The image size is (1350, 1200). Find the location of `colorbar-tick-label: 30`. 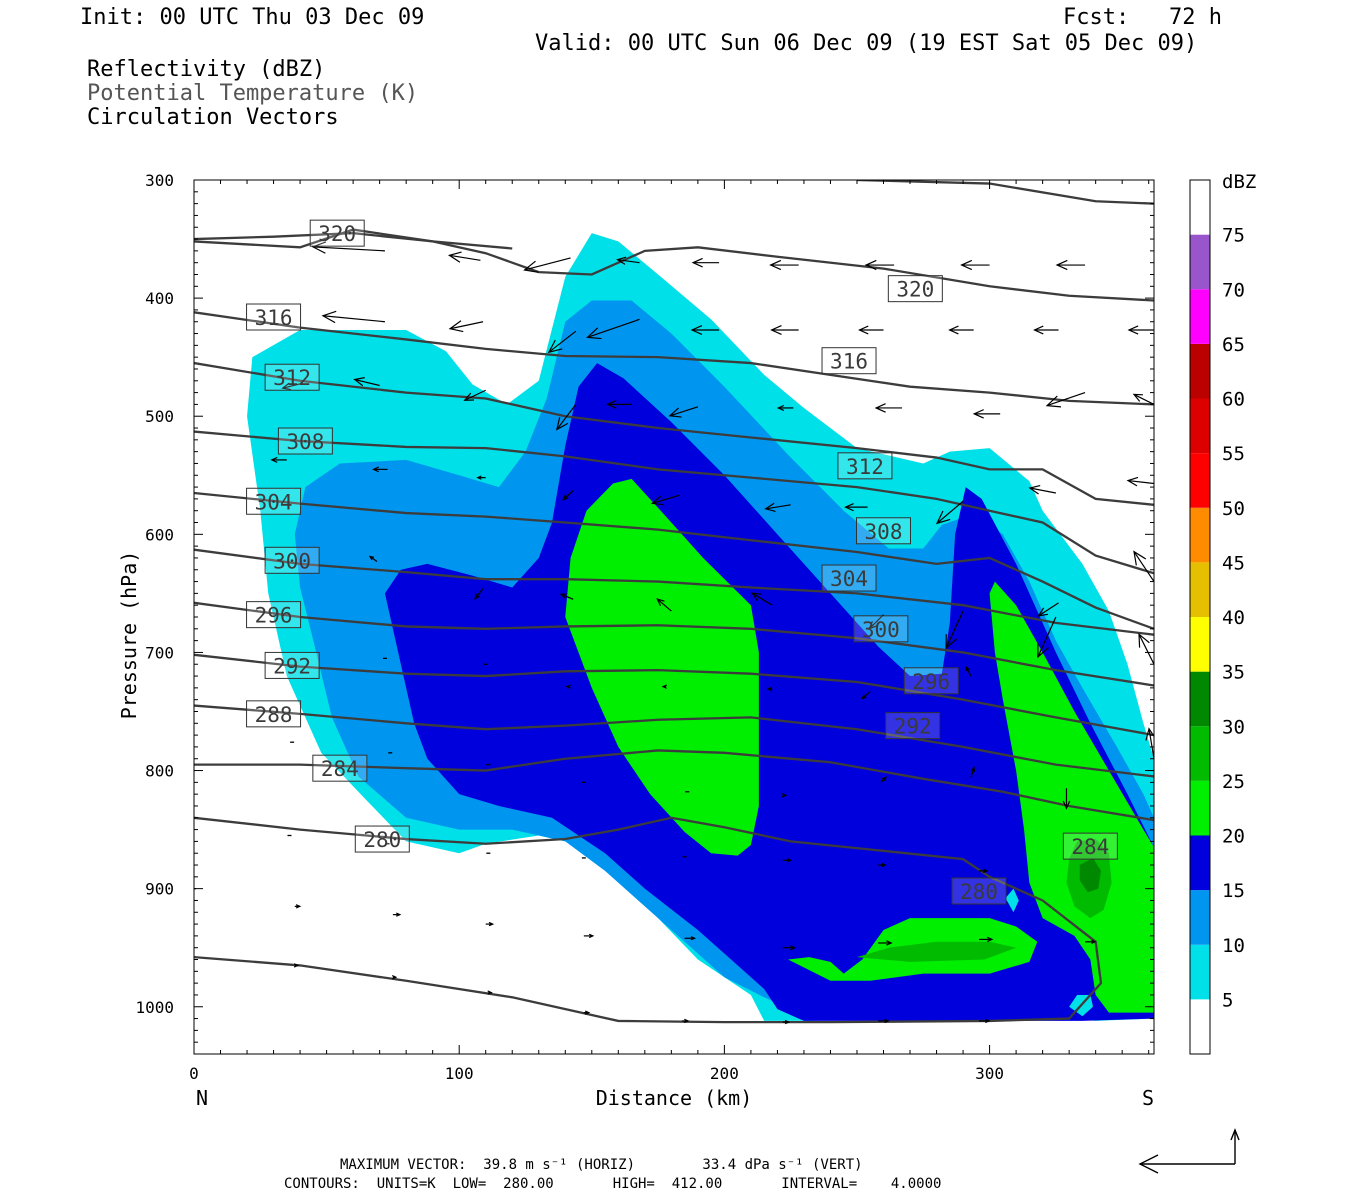

colorbar-tick-label: 30 is located at coordinates (1233, 727).